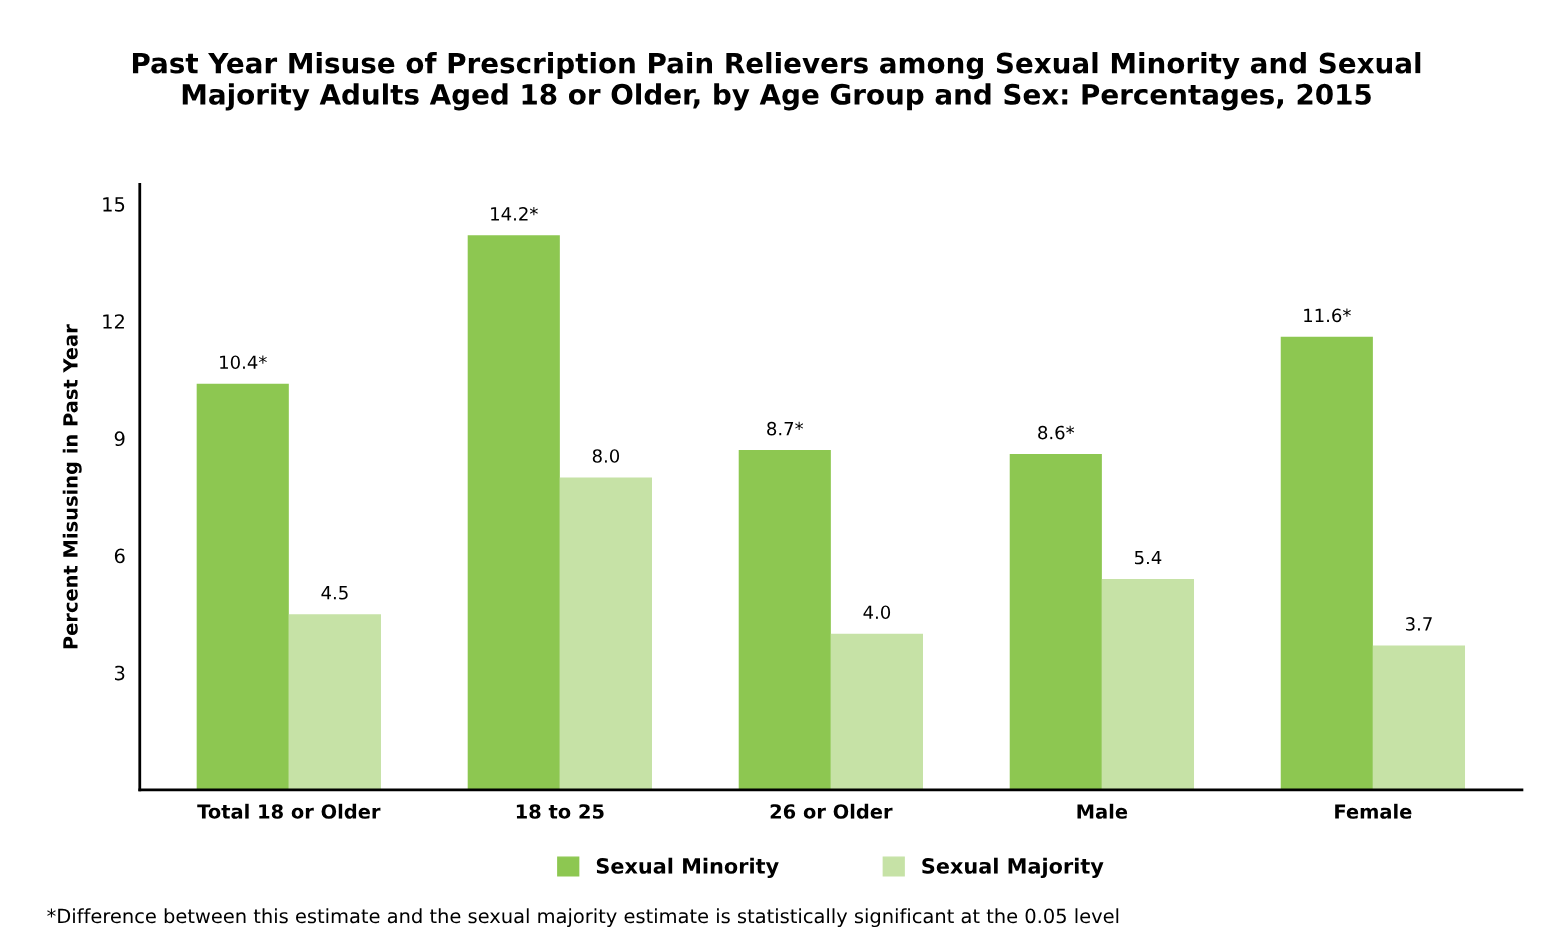  What do you see at coordinates (114, 204) in the screenshot?
I see `y-tick-label: 15` at bounding box center [114, 204].